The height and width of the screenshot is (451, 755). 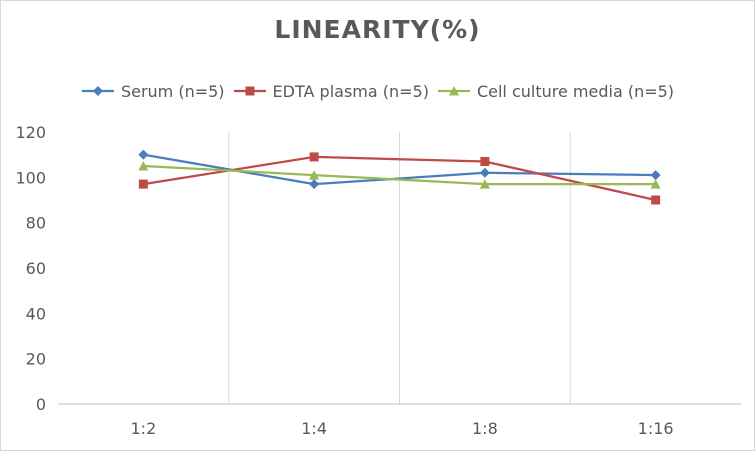 What do you see at coordinates (36, 313) in the screenshot?
I see `y-tick-label: 40` at bounding box center [36, 313].